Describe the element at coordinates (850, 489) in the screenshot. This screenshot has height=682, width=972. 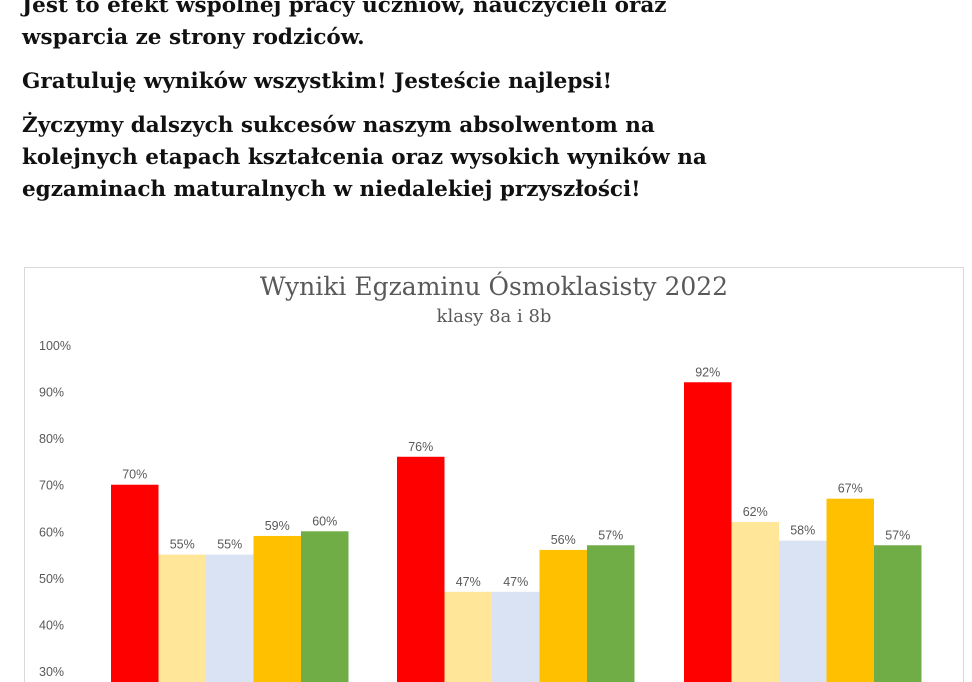
I see `data-label: 67%` at that location.